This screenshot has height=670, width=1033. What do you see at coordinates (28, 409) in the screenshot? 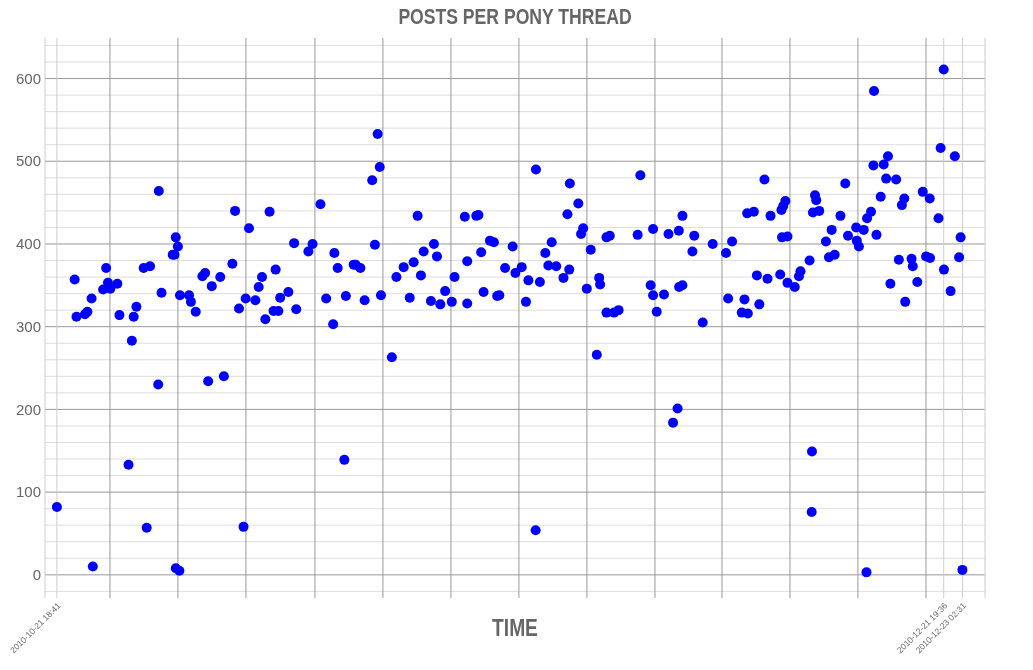
I see `y-tick-label: 200` at bounding box center [28, 409].